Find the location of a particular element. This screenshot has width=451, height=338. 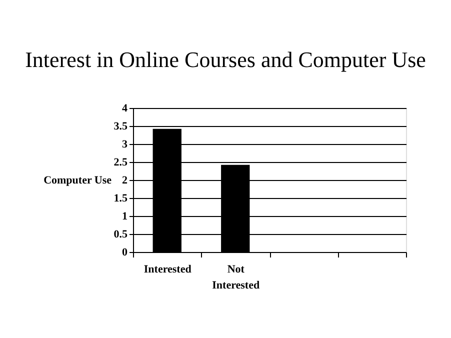

y-tick-label: 0.5 is located at coordinates (121, 234).